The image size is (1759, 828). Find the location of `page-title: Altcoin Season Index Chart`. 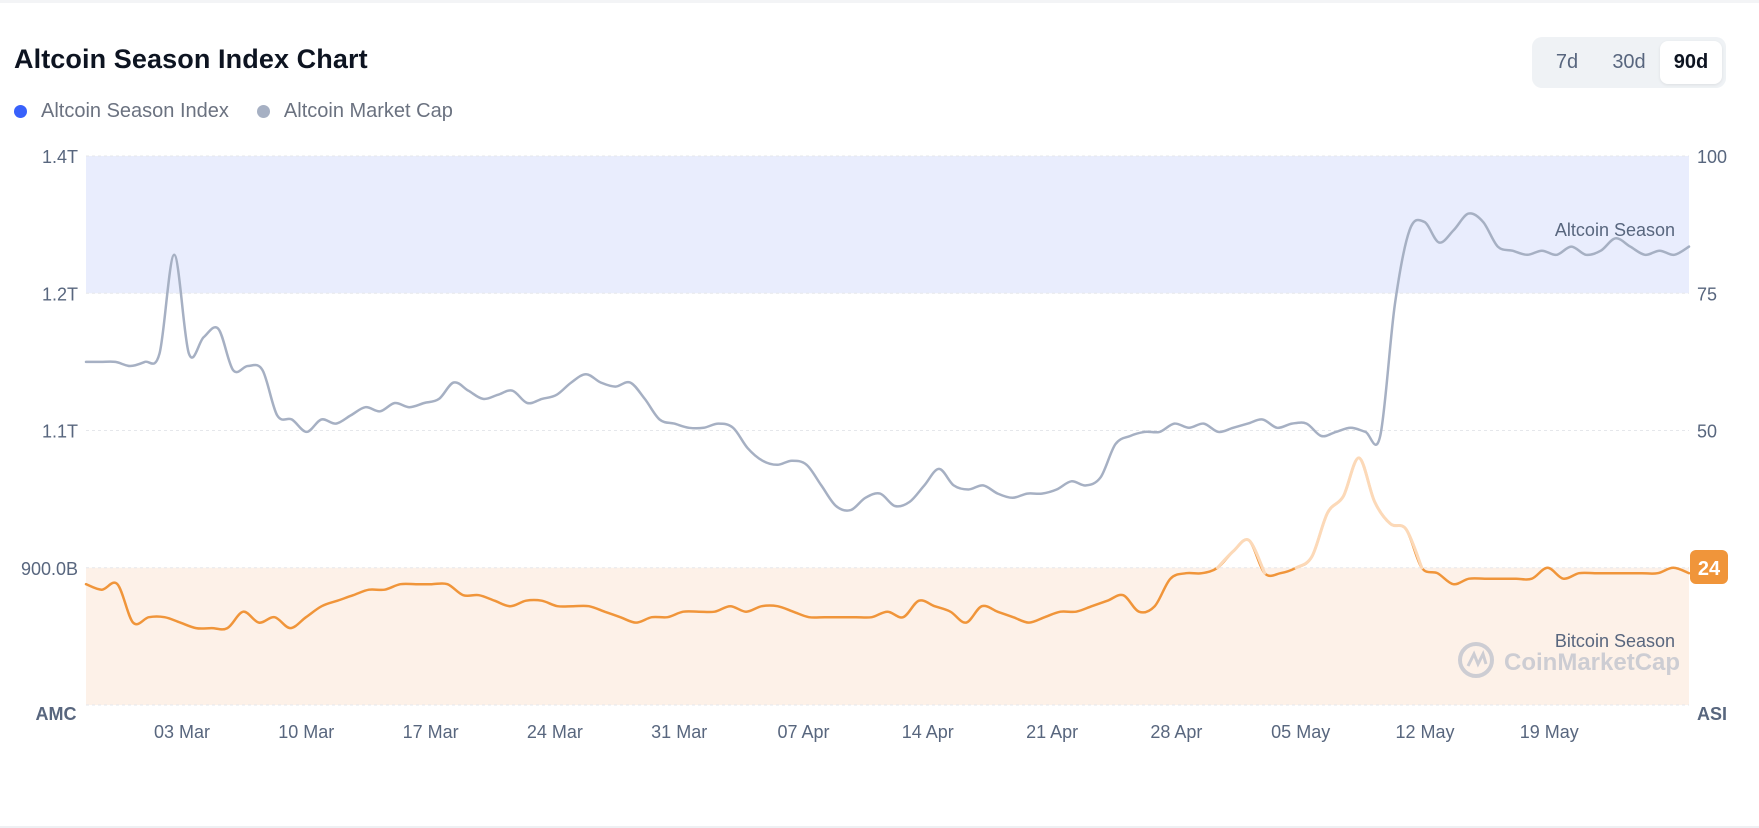

page-title: Altcoin Season Index Chart is located at coordinates (191, 59).